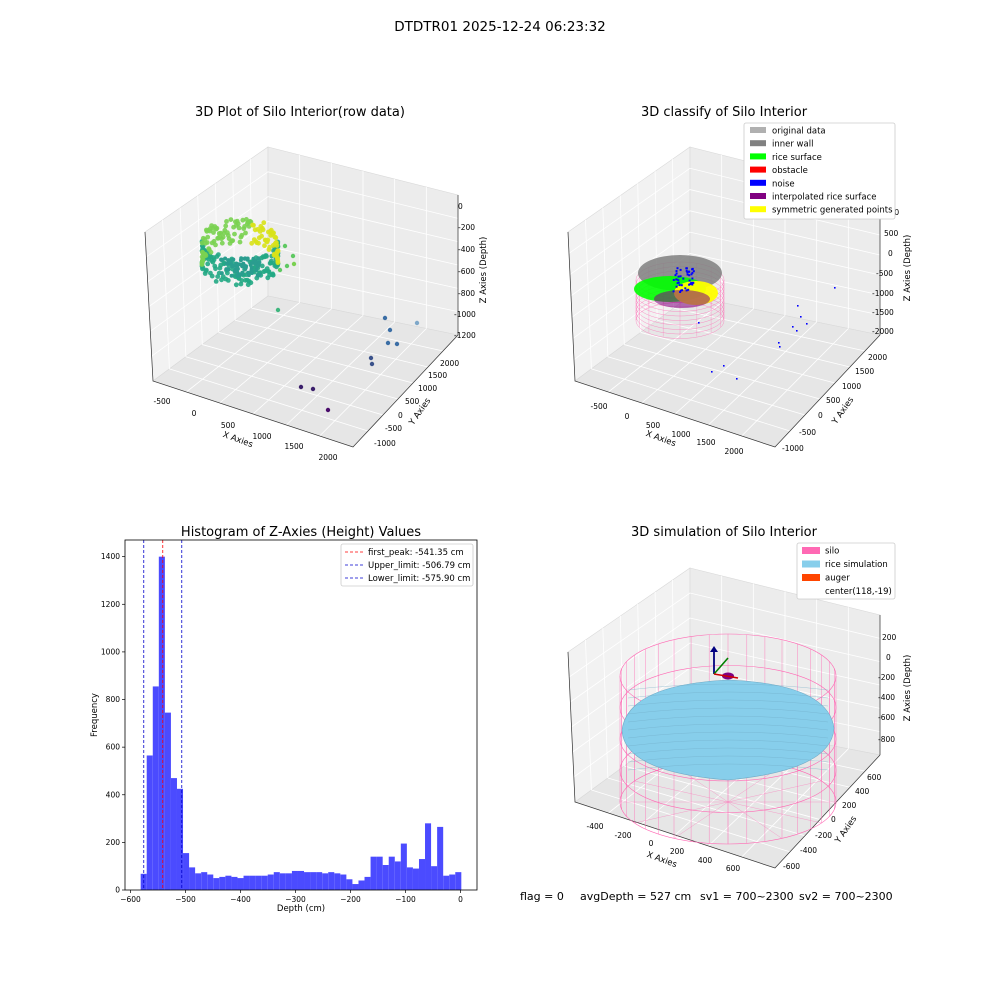  What do you see at coordinates (858, 592) in the screenshot?
I see `simulation-legend-label: center(118,-19)` at bounding box center [858, 592].